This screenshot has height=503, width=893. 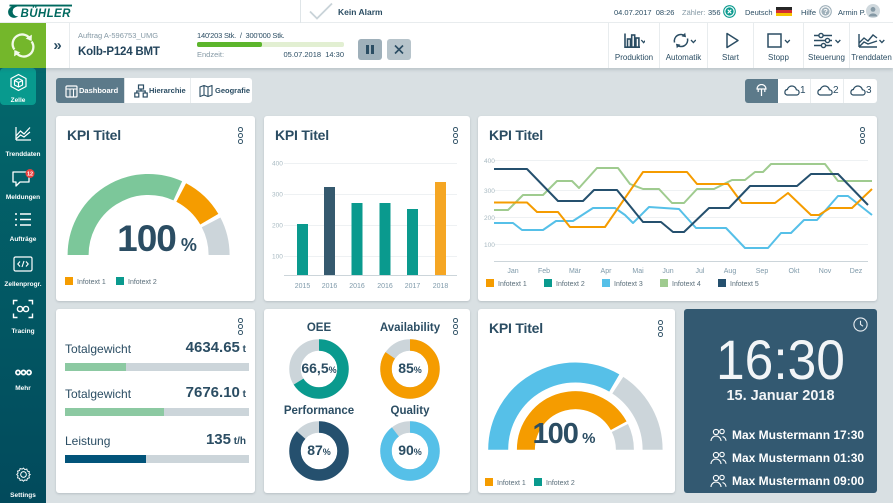 I want to click on svg-text: 2017, so click(x=413, y=286).